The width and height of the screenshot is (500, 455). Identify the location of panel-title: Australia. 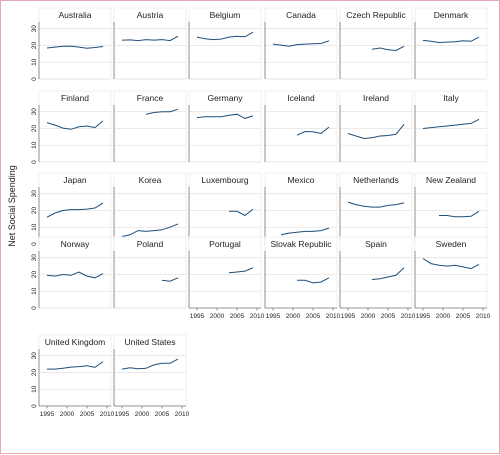
(74, 15).